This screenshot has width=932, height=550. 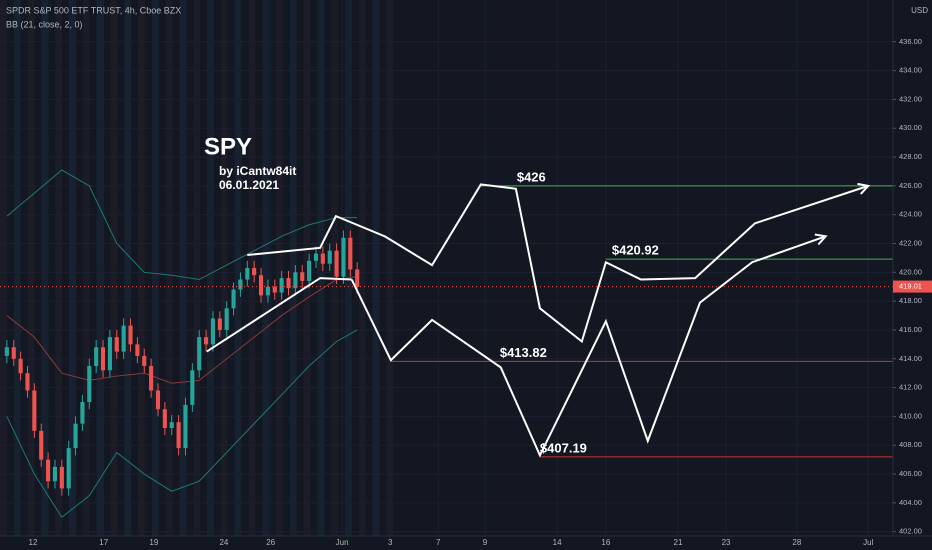 I want to click on y-tick-label: 422.00, so click(x=910, y=242).